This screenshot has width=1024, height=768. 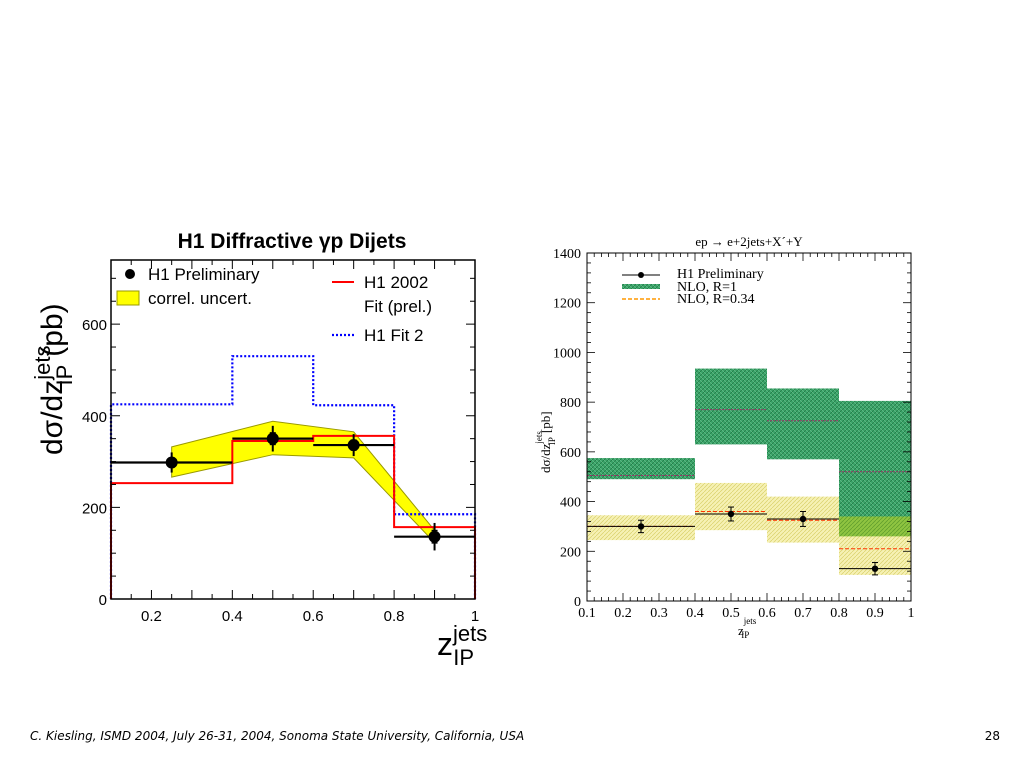 What do you see at coordinates (545, 422) in the screenshot?
I see `y-label-unit: [pb]` at bounding box center [545, 422].